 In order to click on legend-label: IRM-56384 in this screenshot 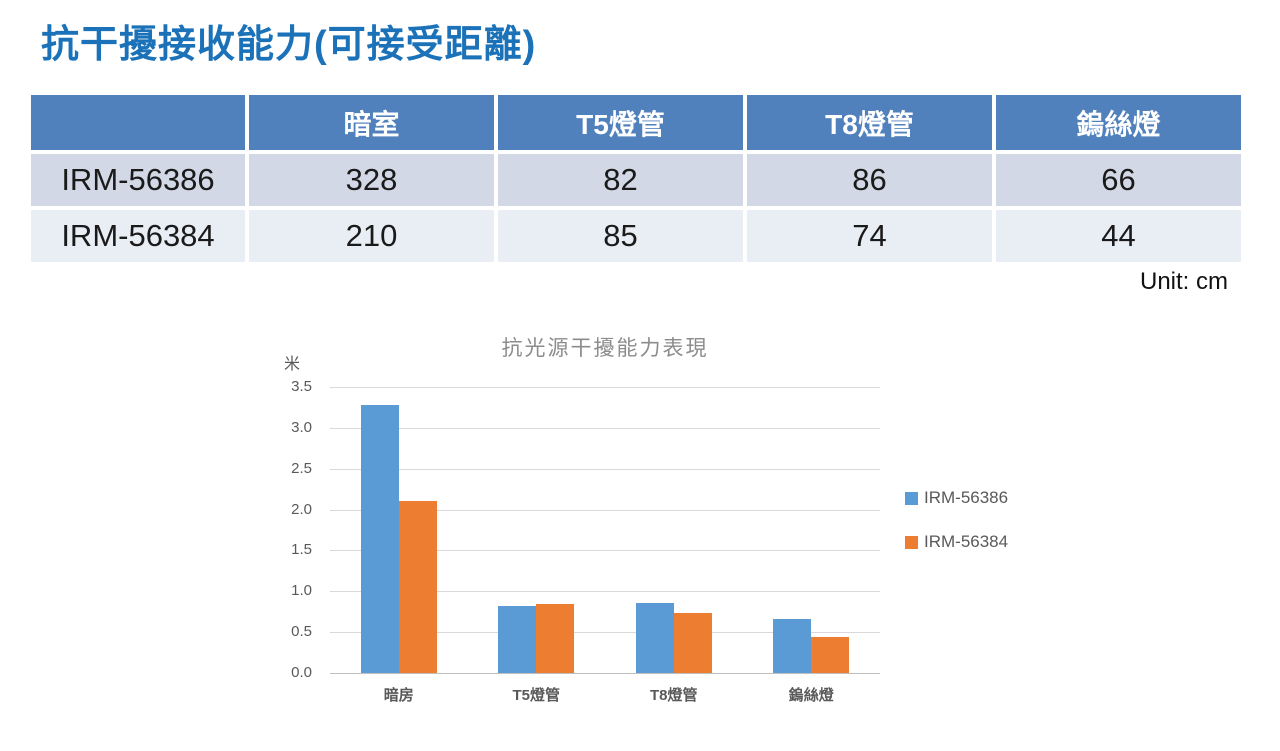, I will do `click(966, 541)`.